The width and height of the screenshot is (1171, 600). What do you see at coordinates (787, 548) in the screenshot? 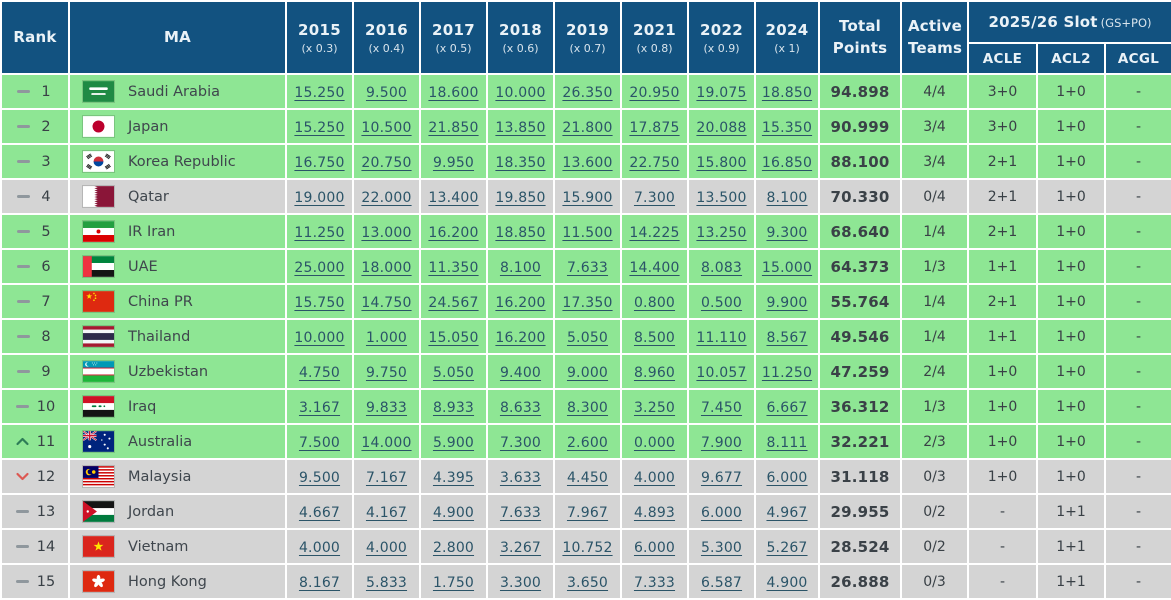
I see `points-link: 5.267` at bounding box center [787, 548].